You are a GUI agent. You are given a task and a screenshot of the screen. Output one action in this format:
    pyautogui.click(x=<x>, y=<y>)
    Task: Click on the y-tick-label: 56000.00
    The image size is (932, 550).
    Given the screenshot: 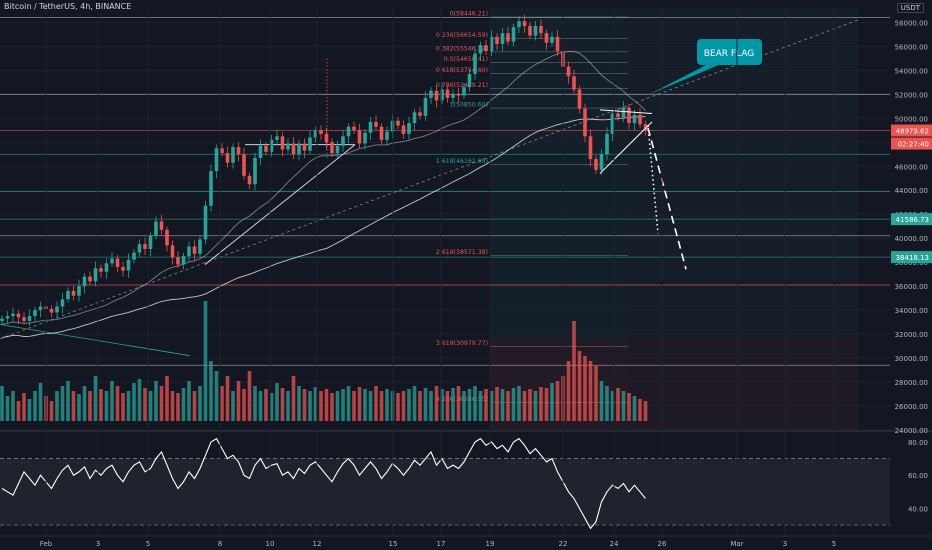 What is the action you would take?
    pyautogui.click(x=911, y=47)
    